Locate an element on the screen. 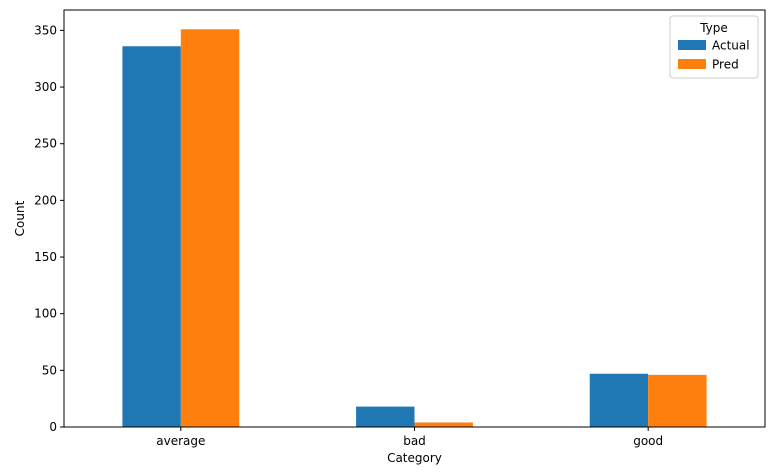  legend: Type Actual Pred is located at coordinates (714, 47).